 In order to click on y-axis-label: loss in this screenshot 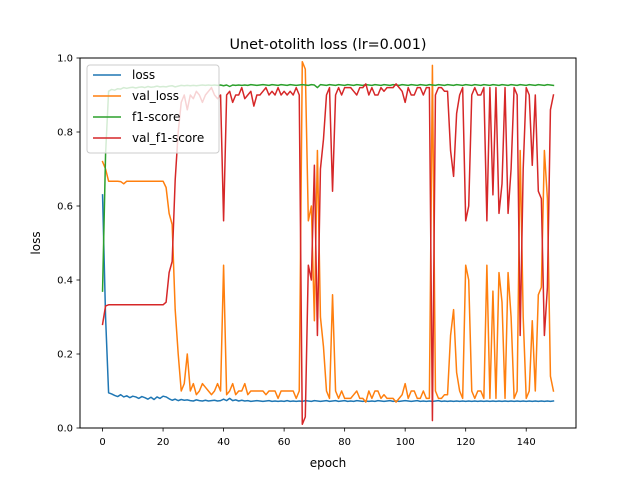, I will do `click(36, 242)`.